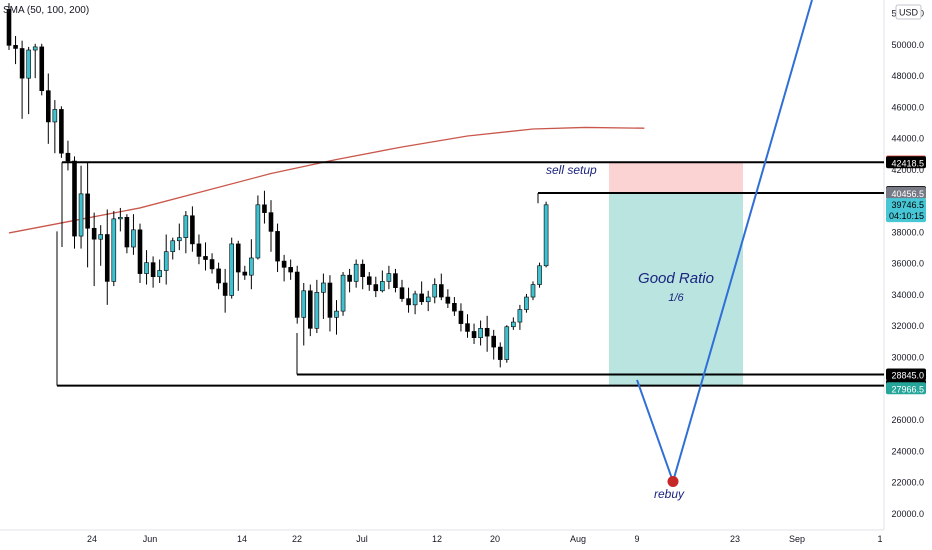  Describe the element at coordinates (673, 482) in the screenshot. I see `rebuy-dot` at that location.